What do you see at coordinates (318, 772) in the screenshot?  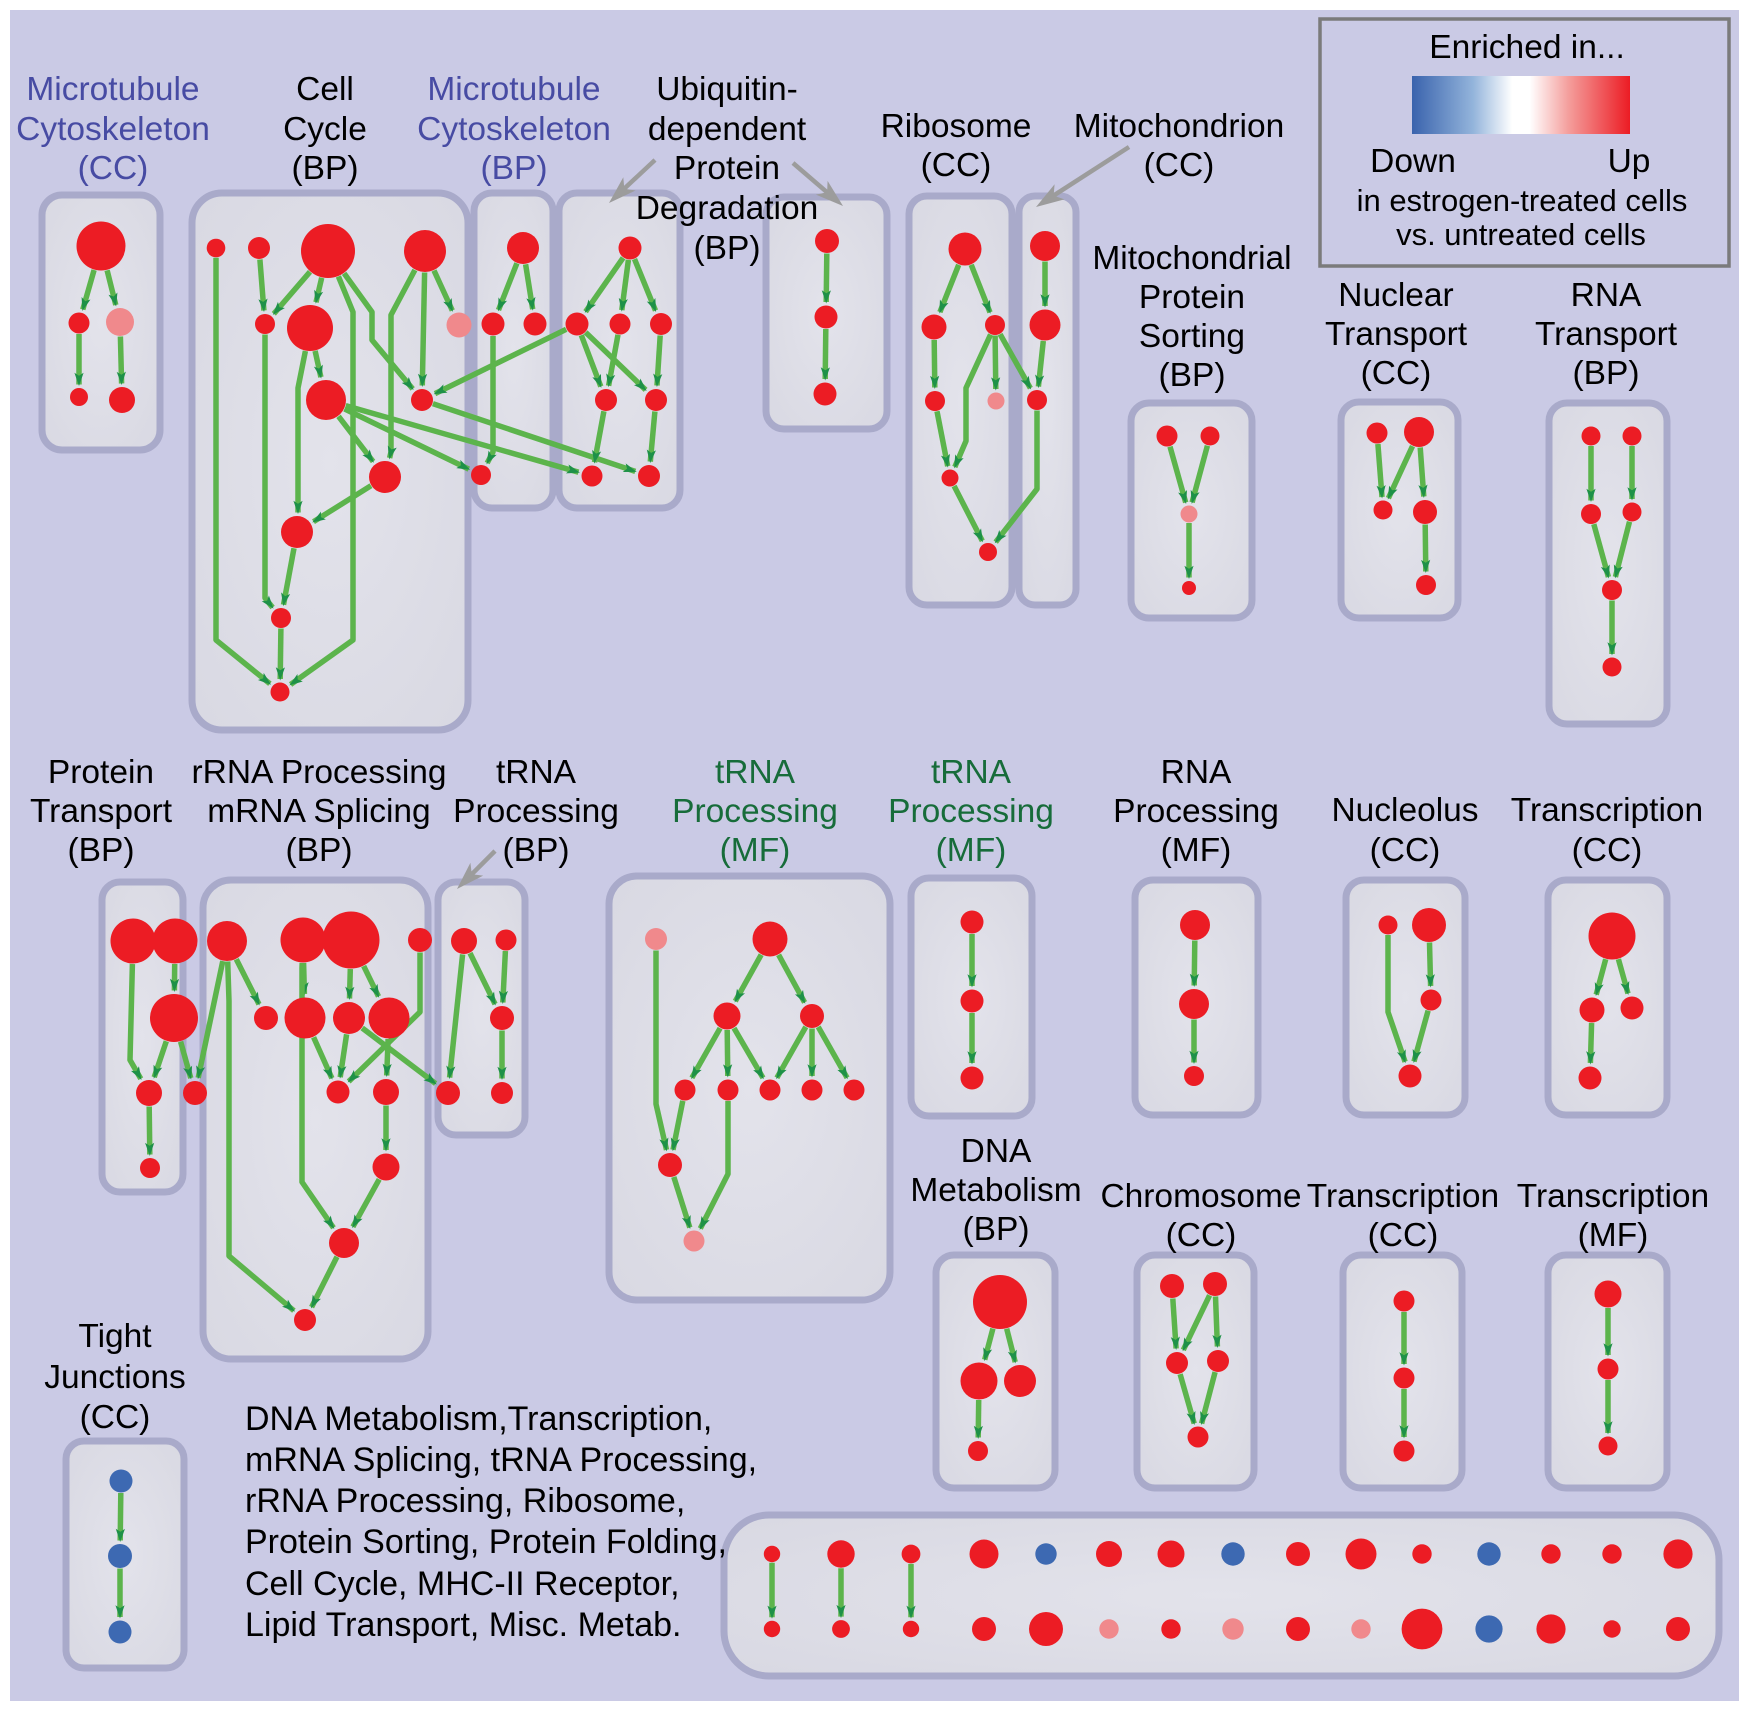 I see `svg-text: rRNA Processing` at bounding box center [318, 772].